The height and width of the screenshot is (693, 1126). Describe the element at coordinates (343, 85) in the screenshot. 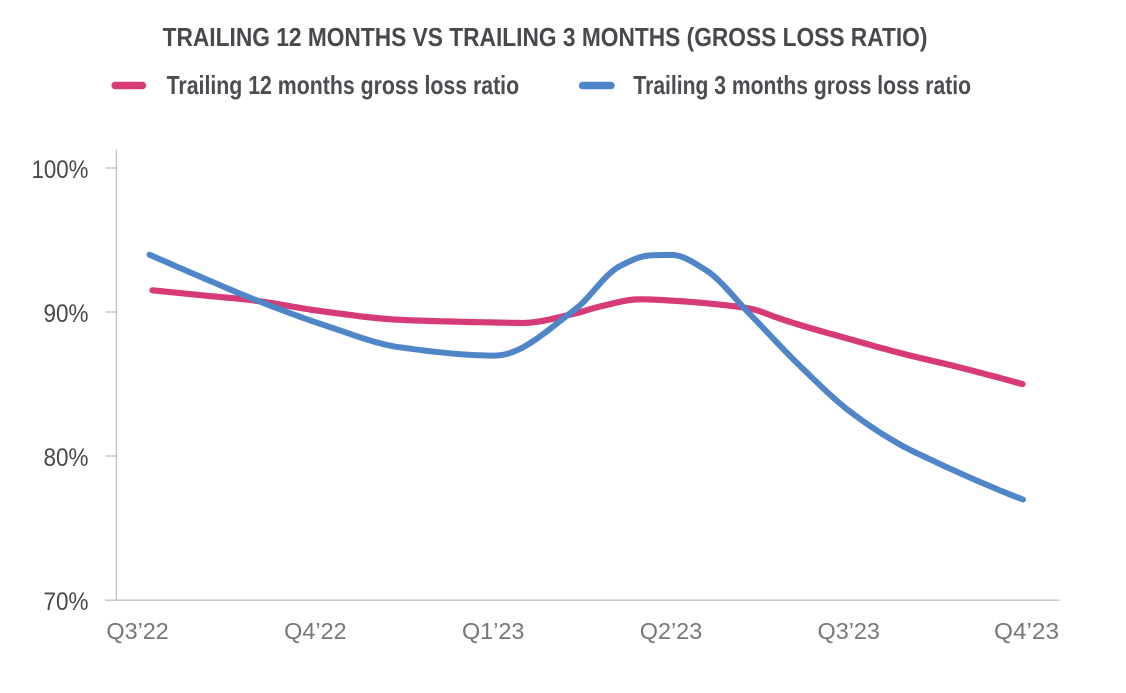

I see `svg-text:Trailing 12 months gross loss: Trailing 12 months gross loss ratio` at that location.